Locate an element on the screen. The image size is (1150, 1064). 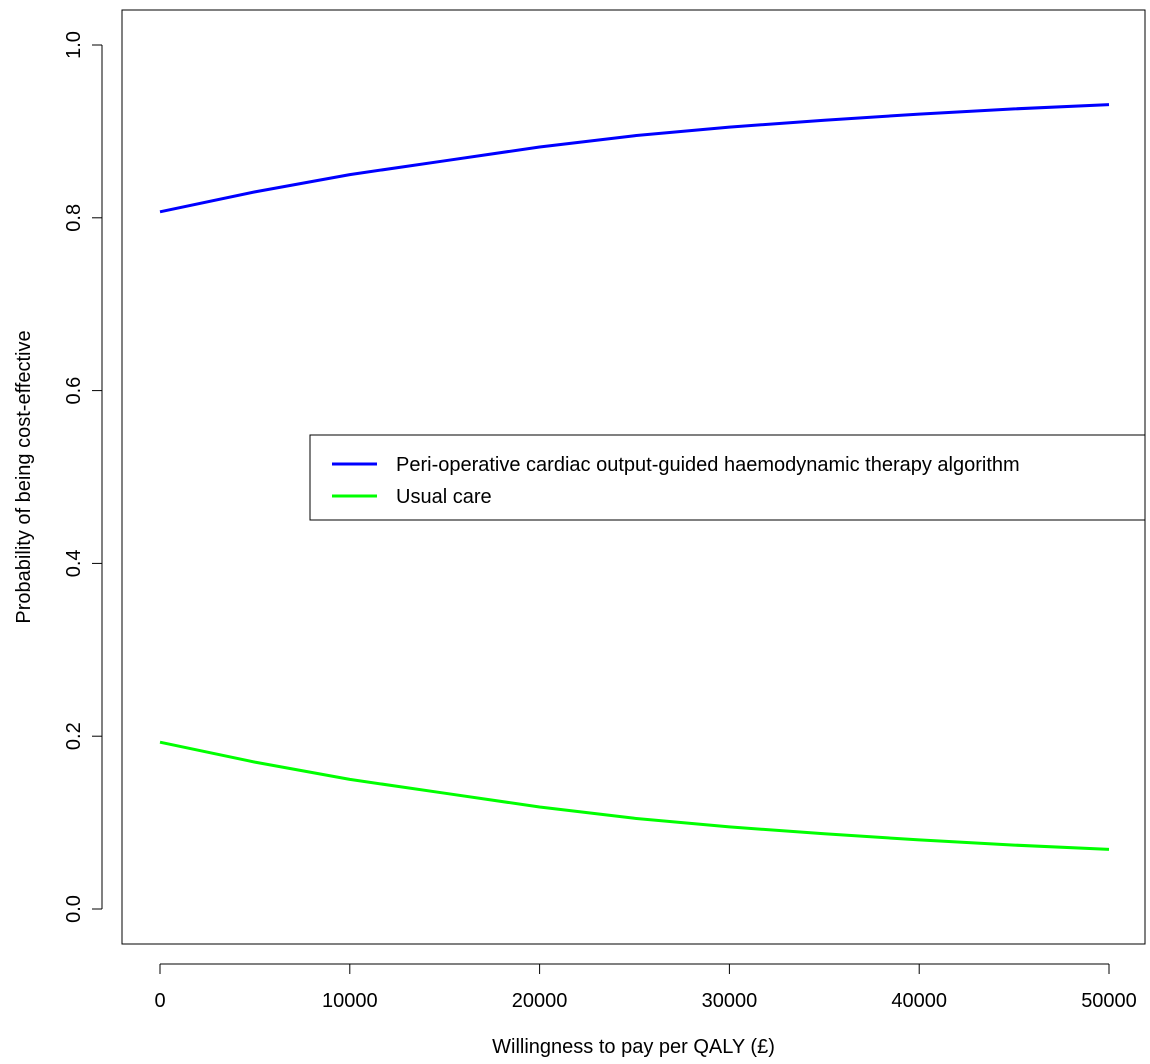
x-tick-label: 10000 is located at coordinates (350, 1001).